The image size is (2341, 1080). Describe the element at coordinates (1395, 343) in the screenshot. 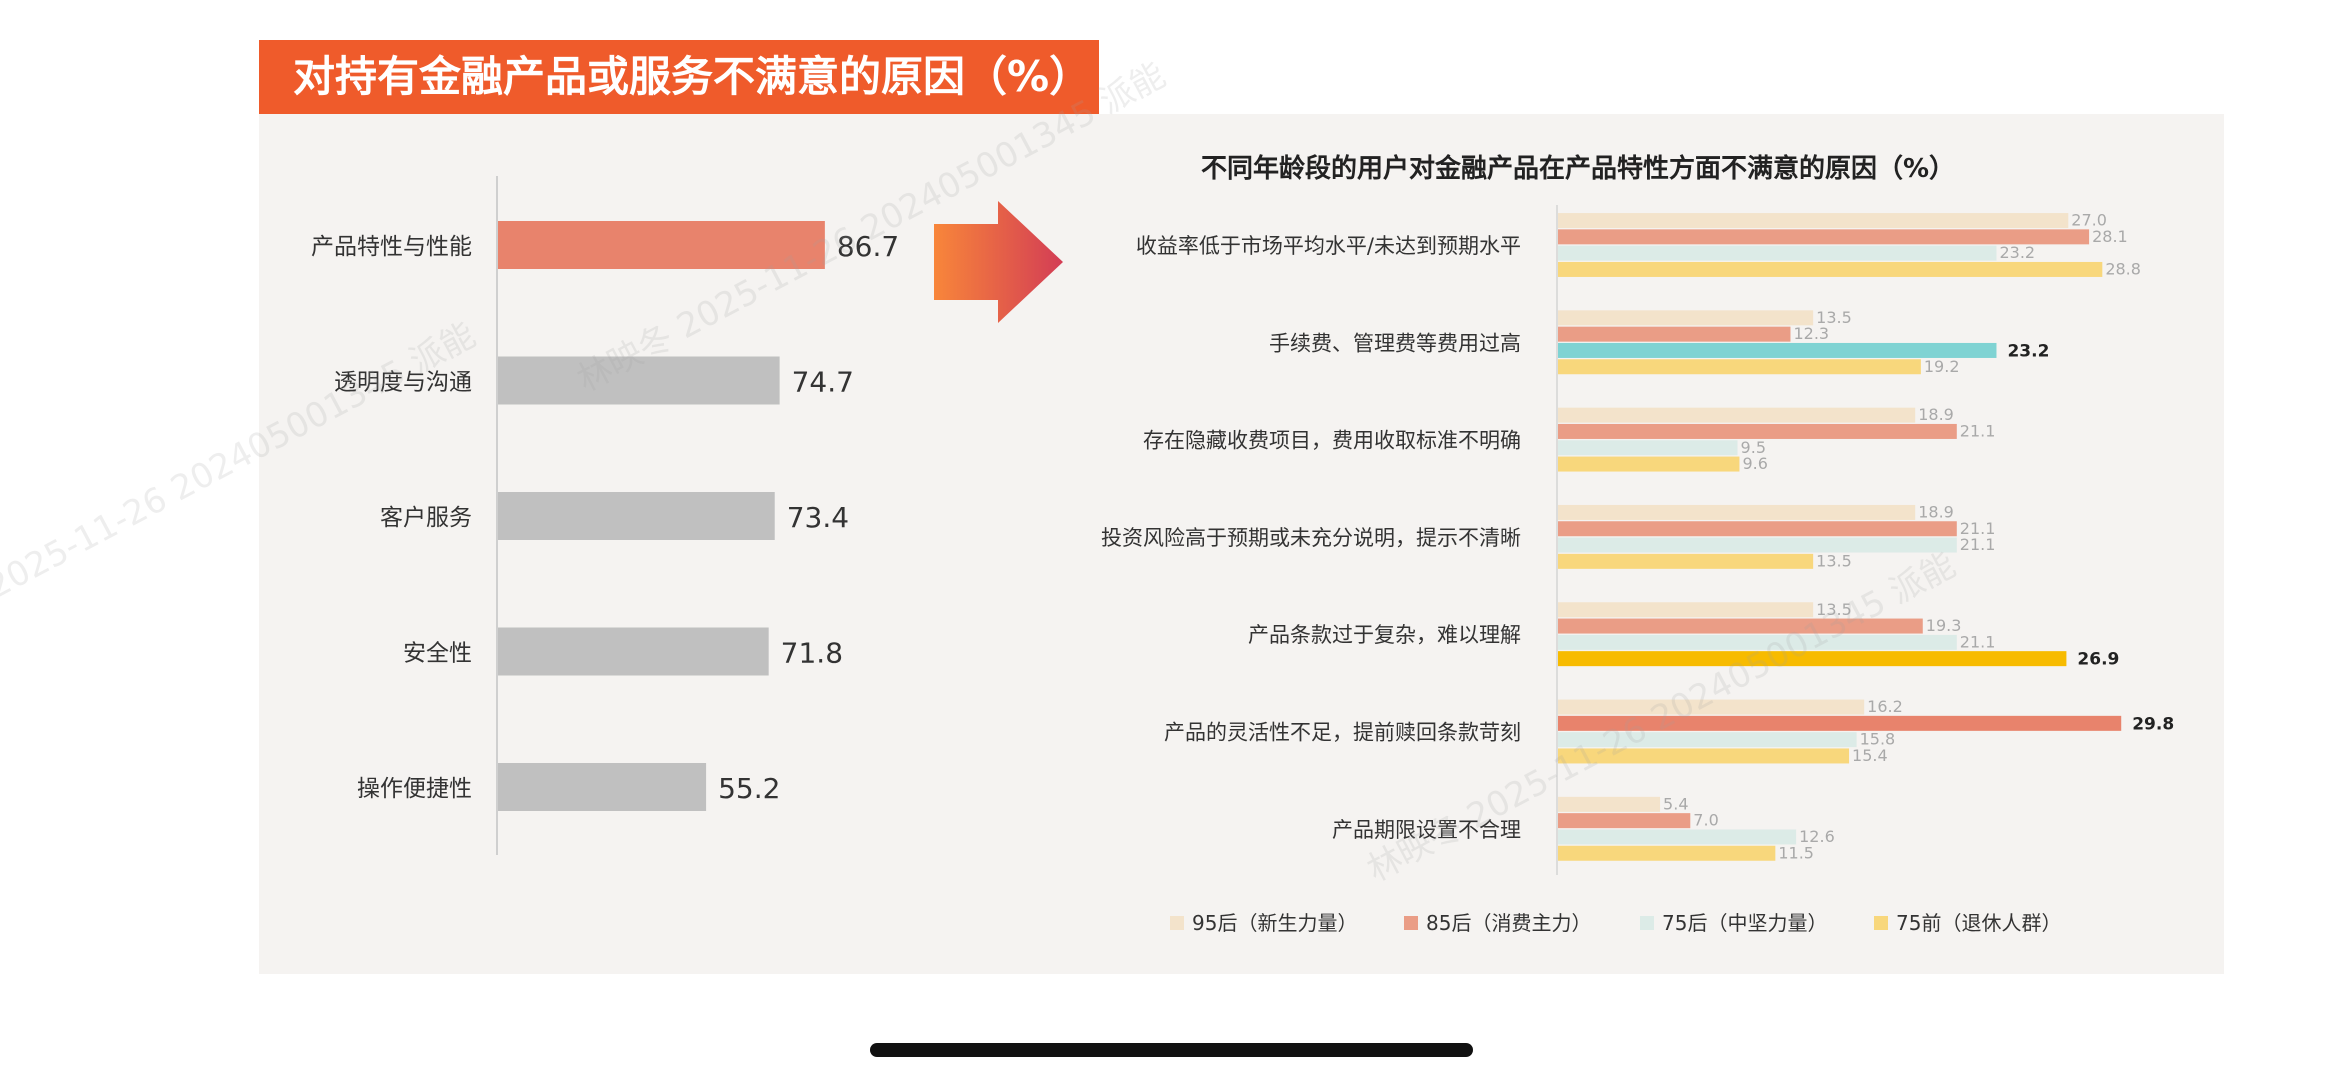

I see `category-label: 手续费、管理费等费用过高` at that location.